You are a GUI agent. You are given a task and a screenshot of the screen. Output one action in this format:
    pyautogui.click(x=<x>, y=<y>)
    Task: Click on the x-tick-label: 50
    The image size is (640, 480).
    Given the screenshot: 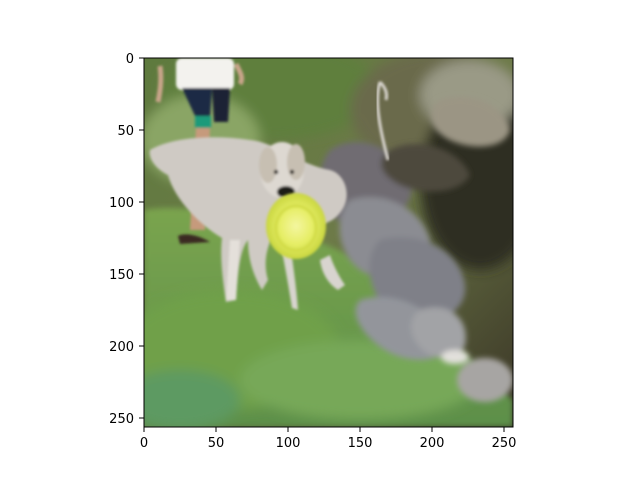 What is the action you would take?
    pyautogui.click(x=216, y=443)
    